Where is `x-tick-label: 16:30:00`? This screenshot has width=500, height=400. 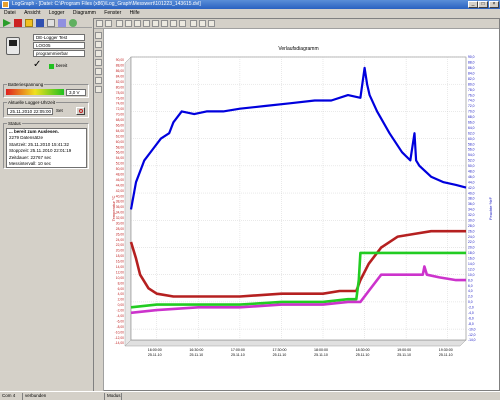 x-tick-label: 16:30:00 is located at coordinates (196, 350).